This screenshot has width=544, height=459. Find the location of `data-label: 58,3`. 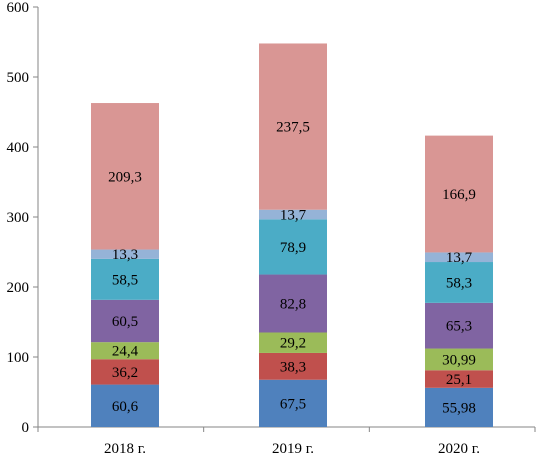

data-label: 58,3 is located at coordinates (459, 283).